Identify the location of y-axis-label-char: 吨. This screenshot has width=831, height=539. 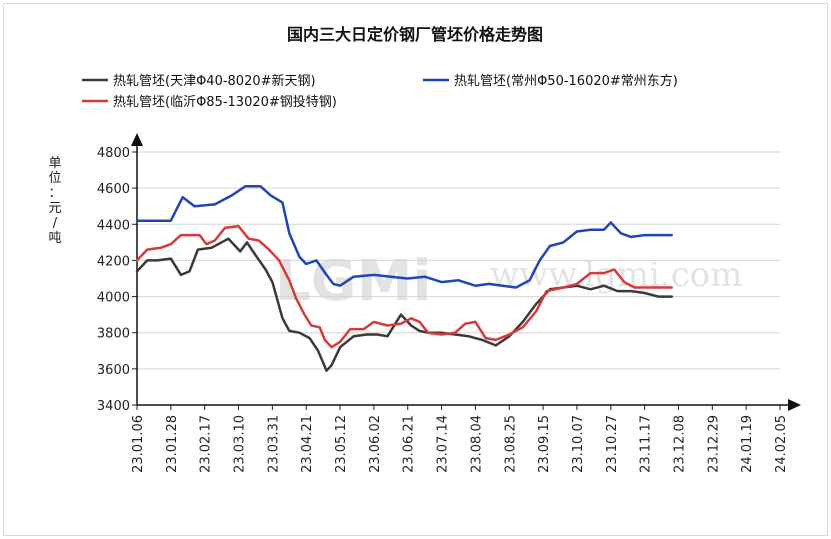
(54, 238).